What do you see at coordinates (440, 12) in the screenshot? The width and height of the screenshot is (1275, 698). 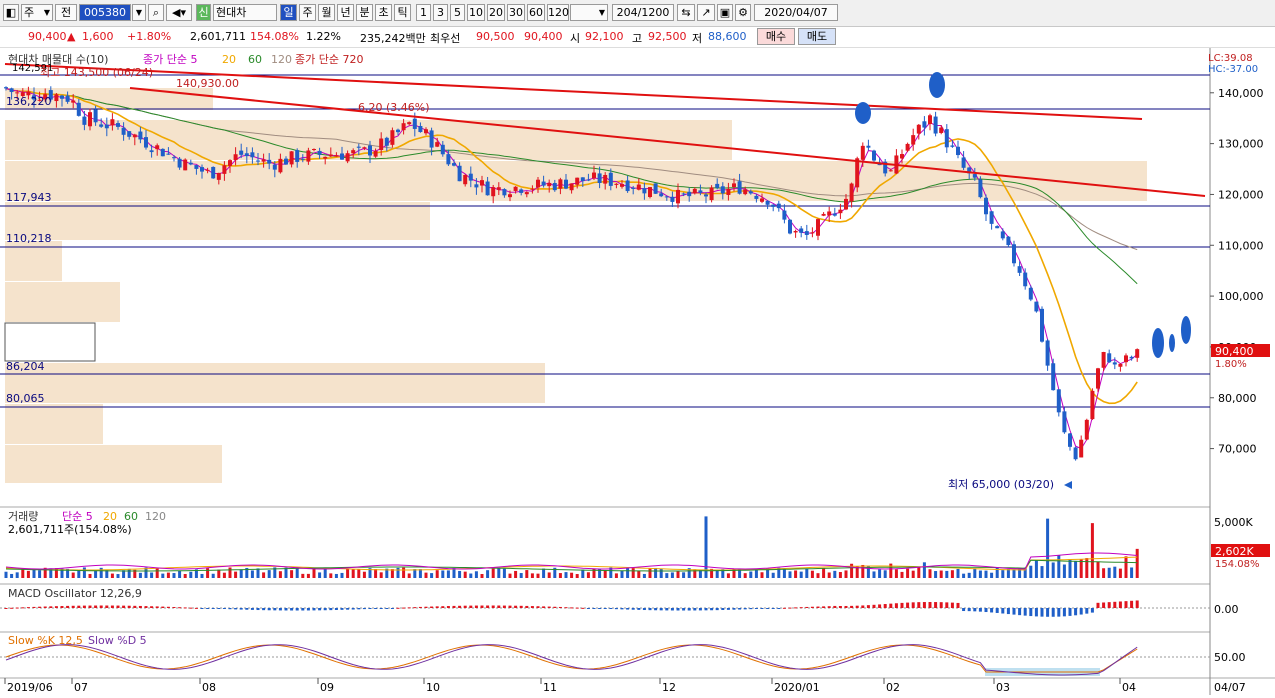 I see `count-tab-3: 3` at bounding box center [440, 12].